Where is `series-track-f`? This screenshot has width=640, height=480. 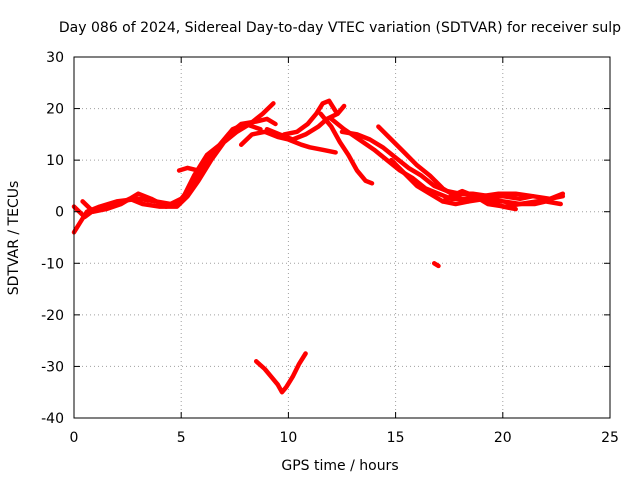
series-track-f is located at coordinates (305, 122).